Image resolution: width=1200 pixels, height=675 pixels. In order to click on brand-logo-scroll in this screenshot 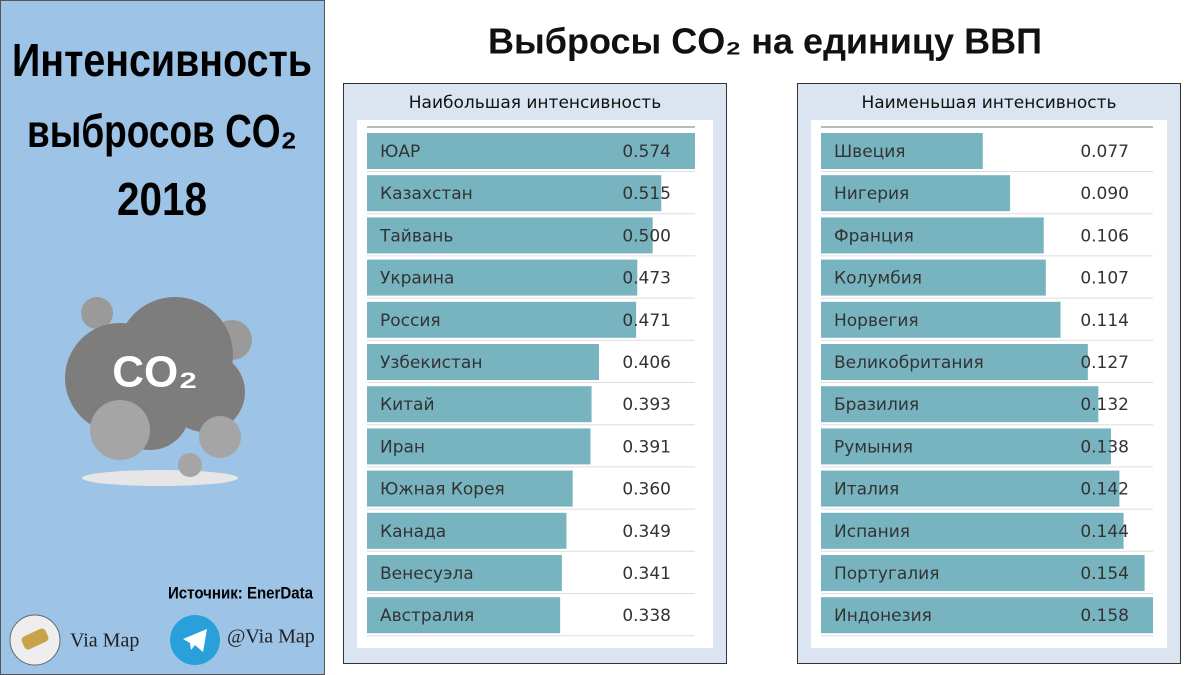, I will do `click(35, 639)`.